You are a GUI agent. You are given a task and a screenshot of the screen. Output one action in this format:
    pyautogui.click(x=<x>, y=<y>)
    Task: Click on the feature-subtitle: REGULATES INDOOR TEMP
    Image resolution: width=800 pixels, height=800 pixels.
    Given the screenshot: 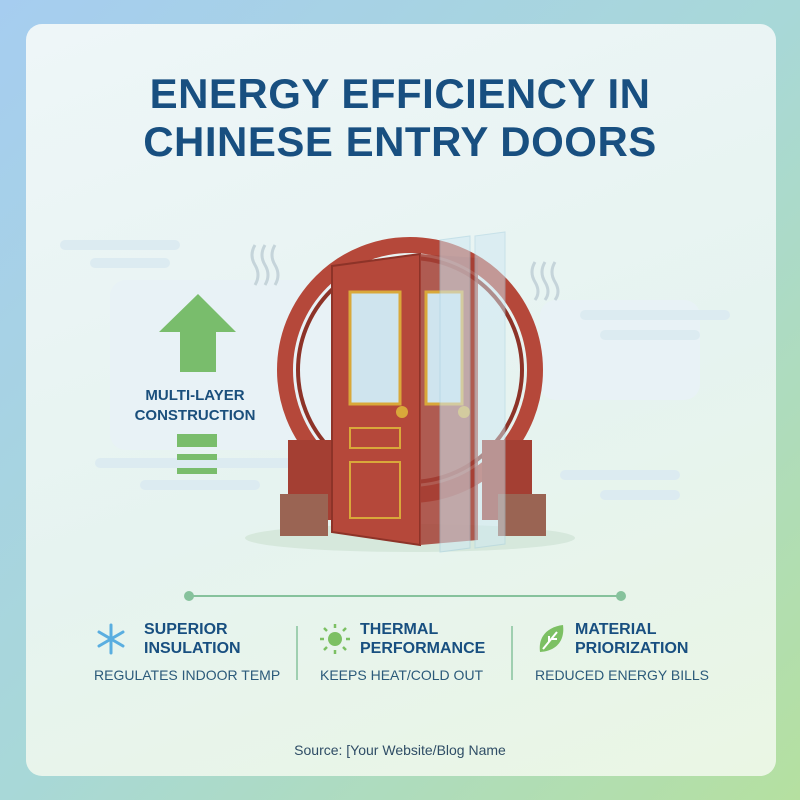 What is the action you would take?
    pyautogui.click(x=187, y=675)
    